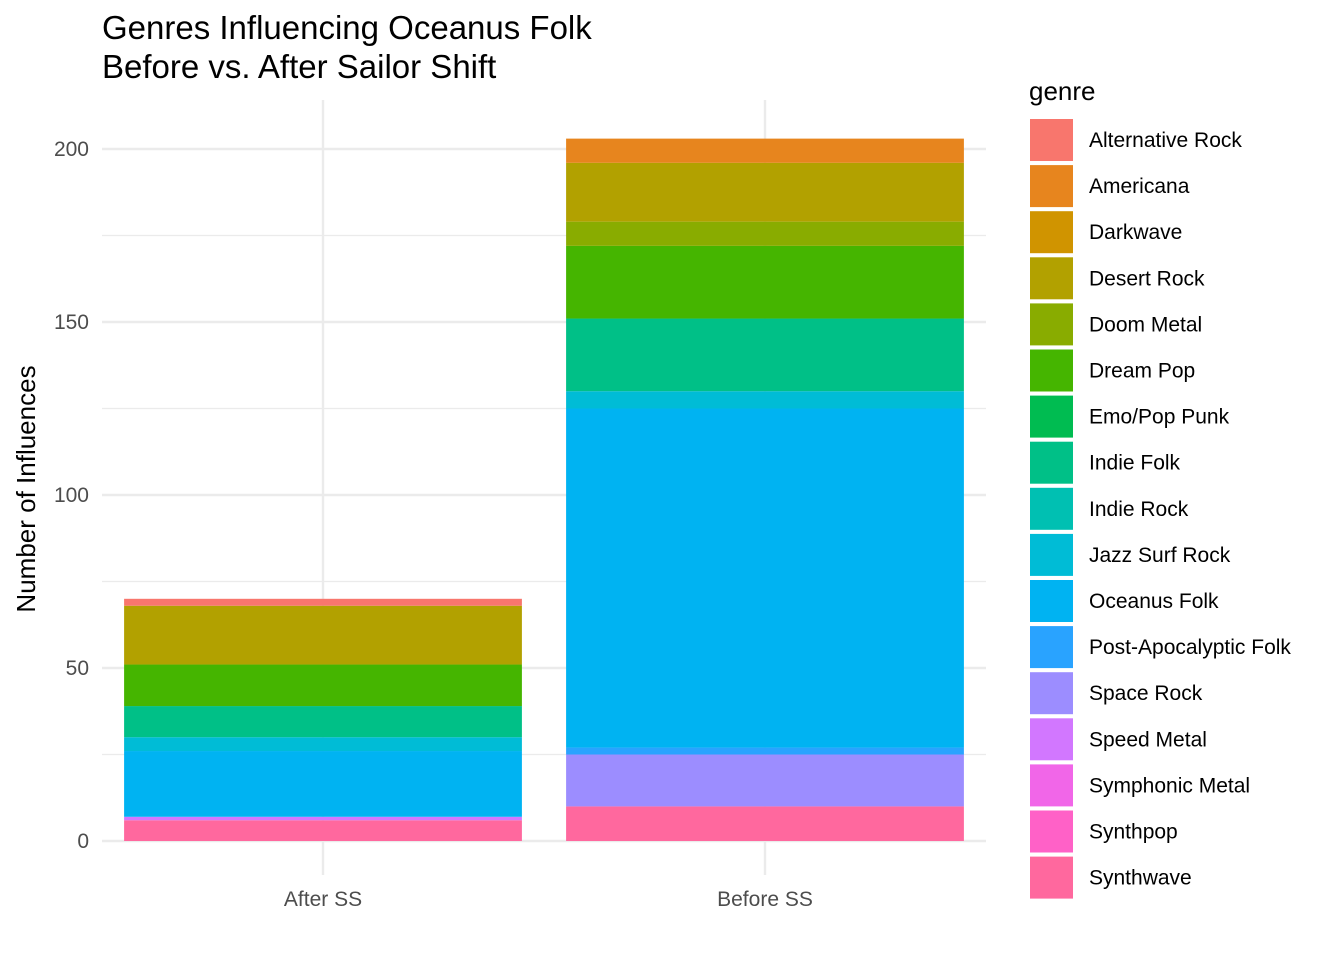  Describe the element at coordinates (1146, 693) in the screenshot. I see `legend-label: Space Rock` at that location.